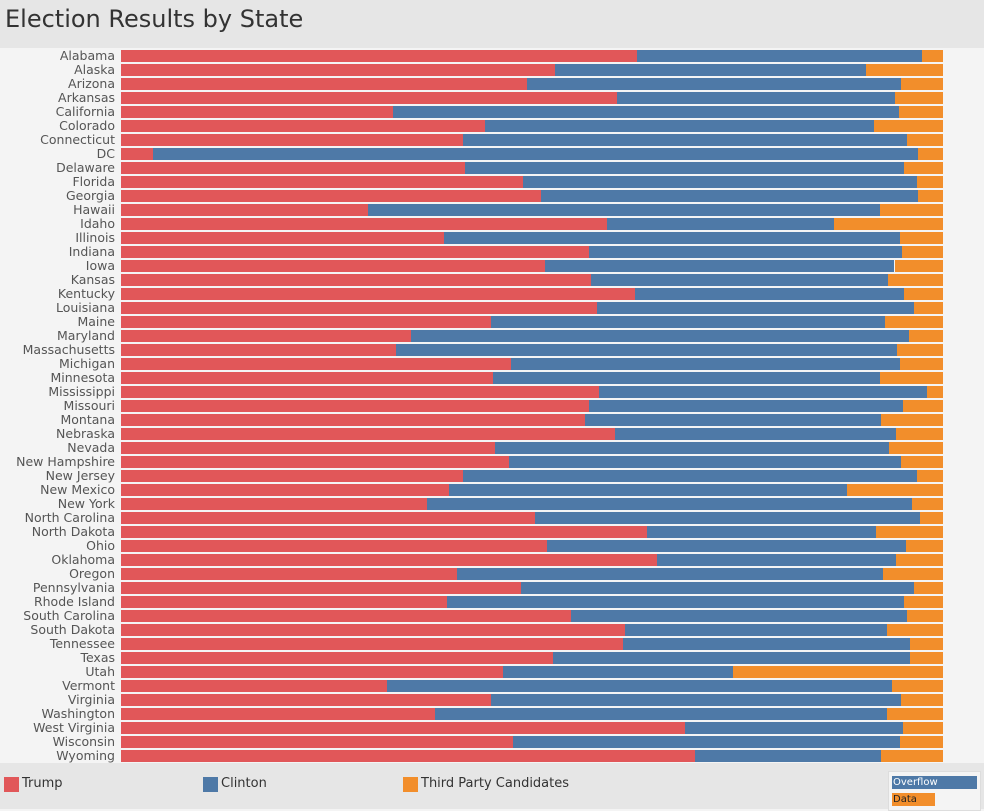 The height and width of the screenshot is (811, 984). I want to click on legend-label-clinton: Clinton, so click(244, 783).